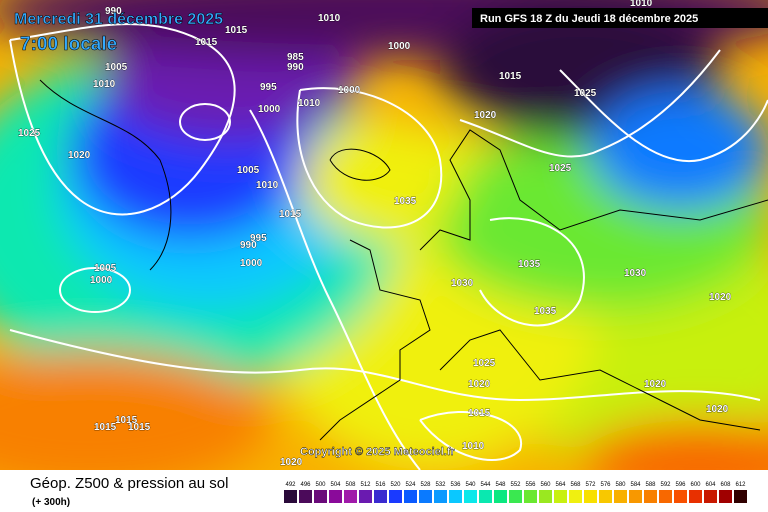 The width and height of the screenshot is (768, 512). What do you see at coordinates (395, 485) in the screenshot?
I see `scale-label: 520` at bounding box center [395, 485].